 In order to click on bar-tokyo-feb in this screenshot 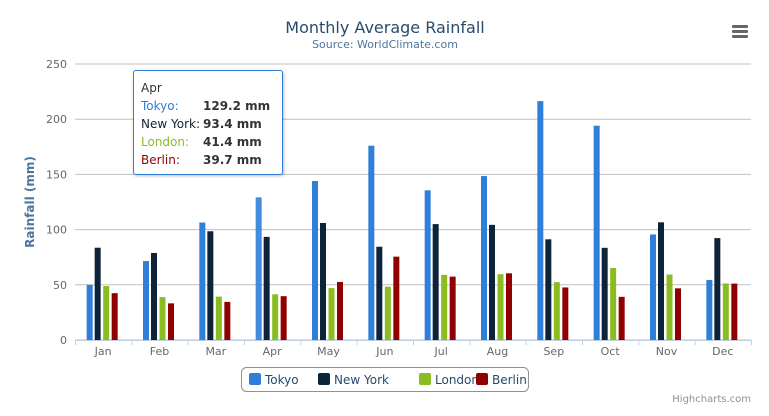, I will do `click(146, 300)`.